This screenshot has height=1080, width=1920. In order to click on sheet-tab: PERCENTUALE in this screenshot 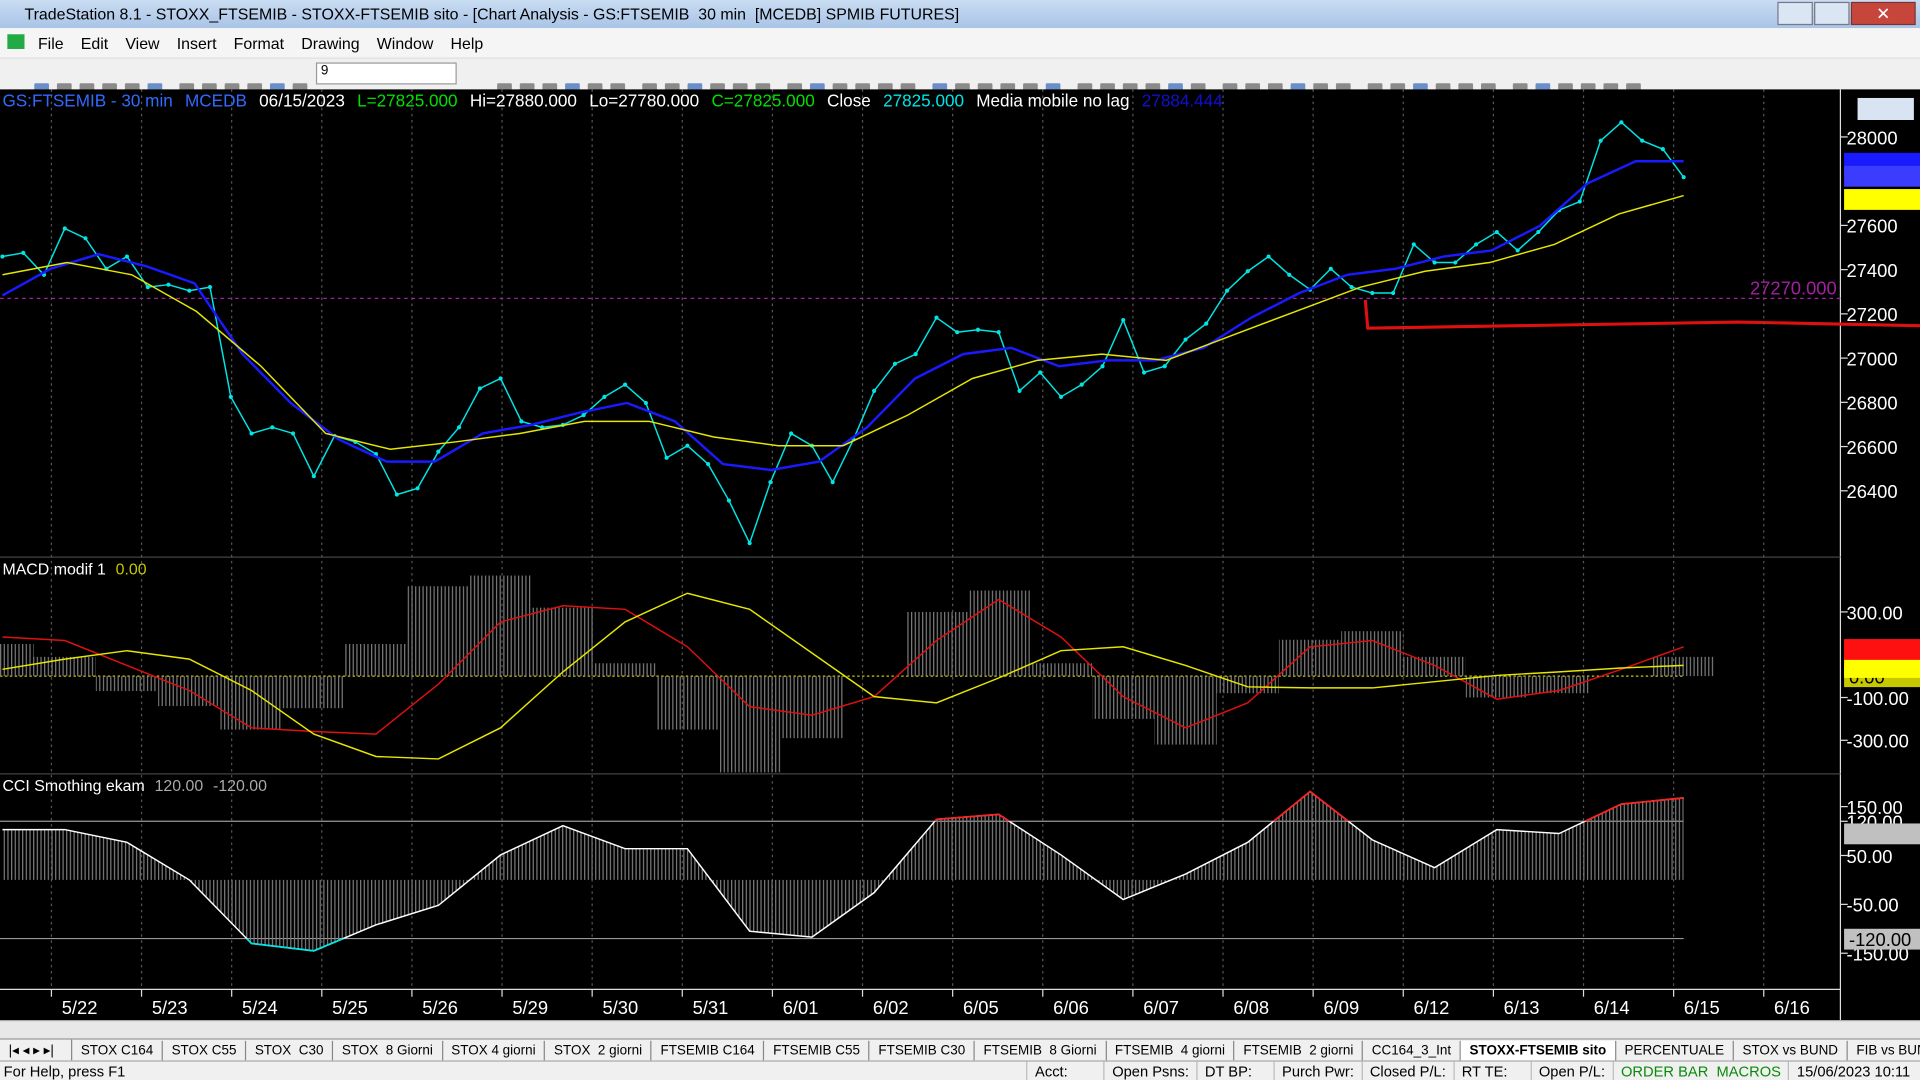, I will do `click(1675, 1051)`.